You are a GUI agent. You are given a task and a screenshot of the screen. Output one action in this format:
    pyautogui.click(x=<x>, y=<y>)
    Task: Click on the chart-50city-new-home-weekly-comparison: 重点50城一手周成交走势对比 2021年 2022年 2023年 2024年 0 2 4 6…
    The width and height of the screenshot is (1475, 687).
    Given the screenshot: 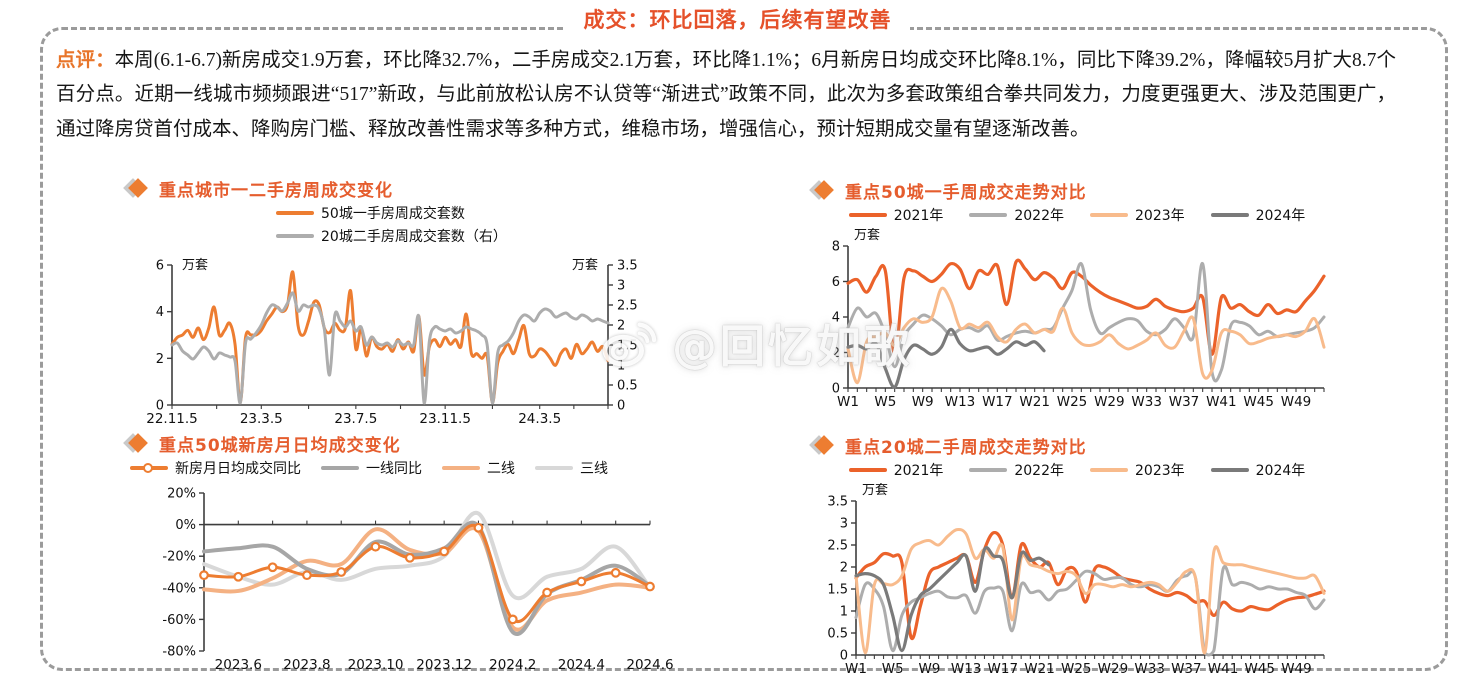 What is the action you would take?
    pyautogui.click(x=1075, y=296)
    